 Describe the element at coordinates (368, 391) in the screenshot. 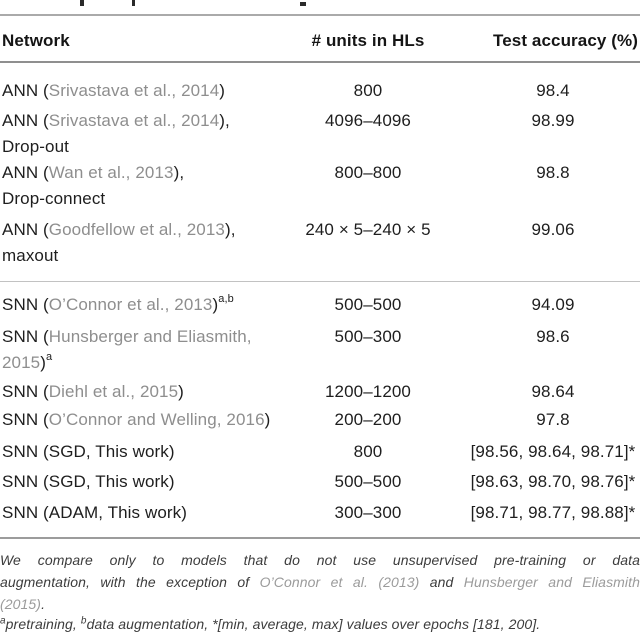

I see `units-cell: 1200–1200` at that location.